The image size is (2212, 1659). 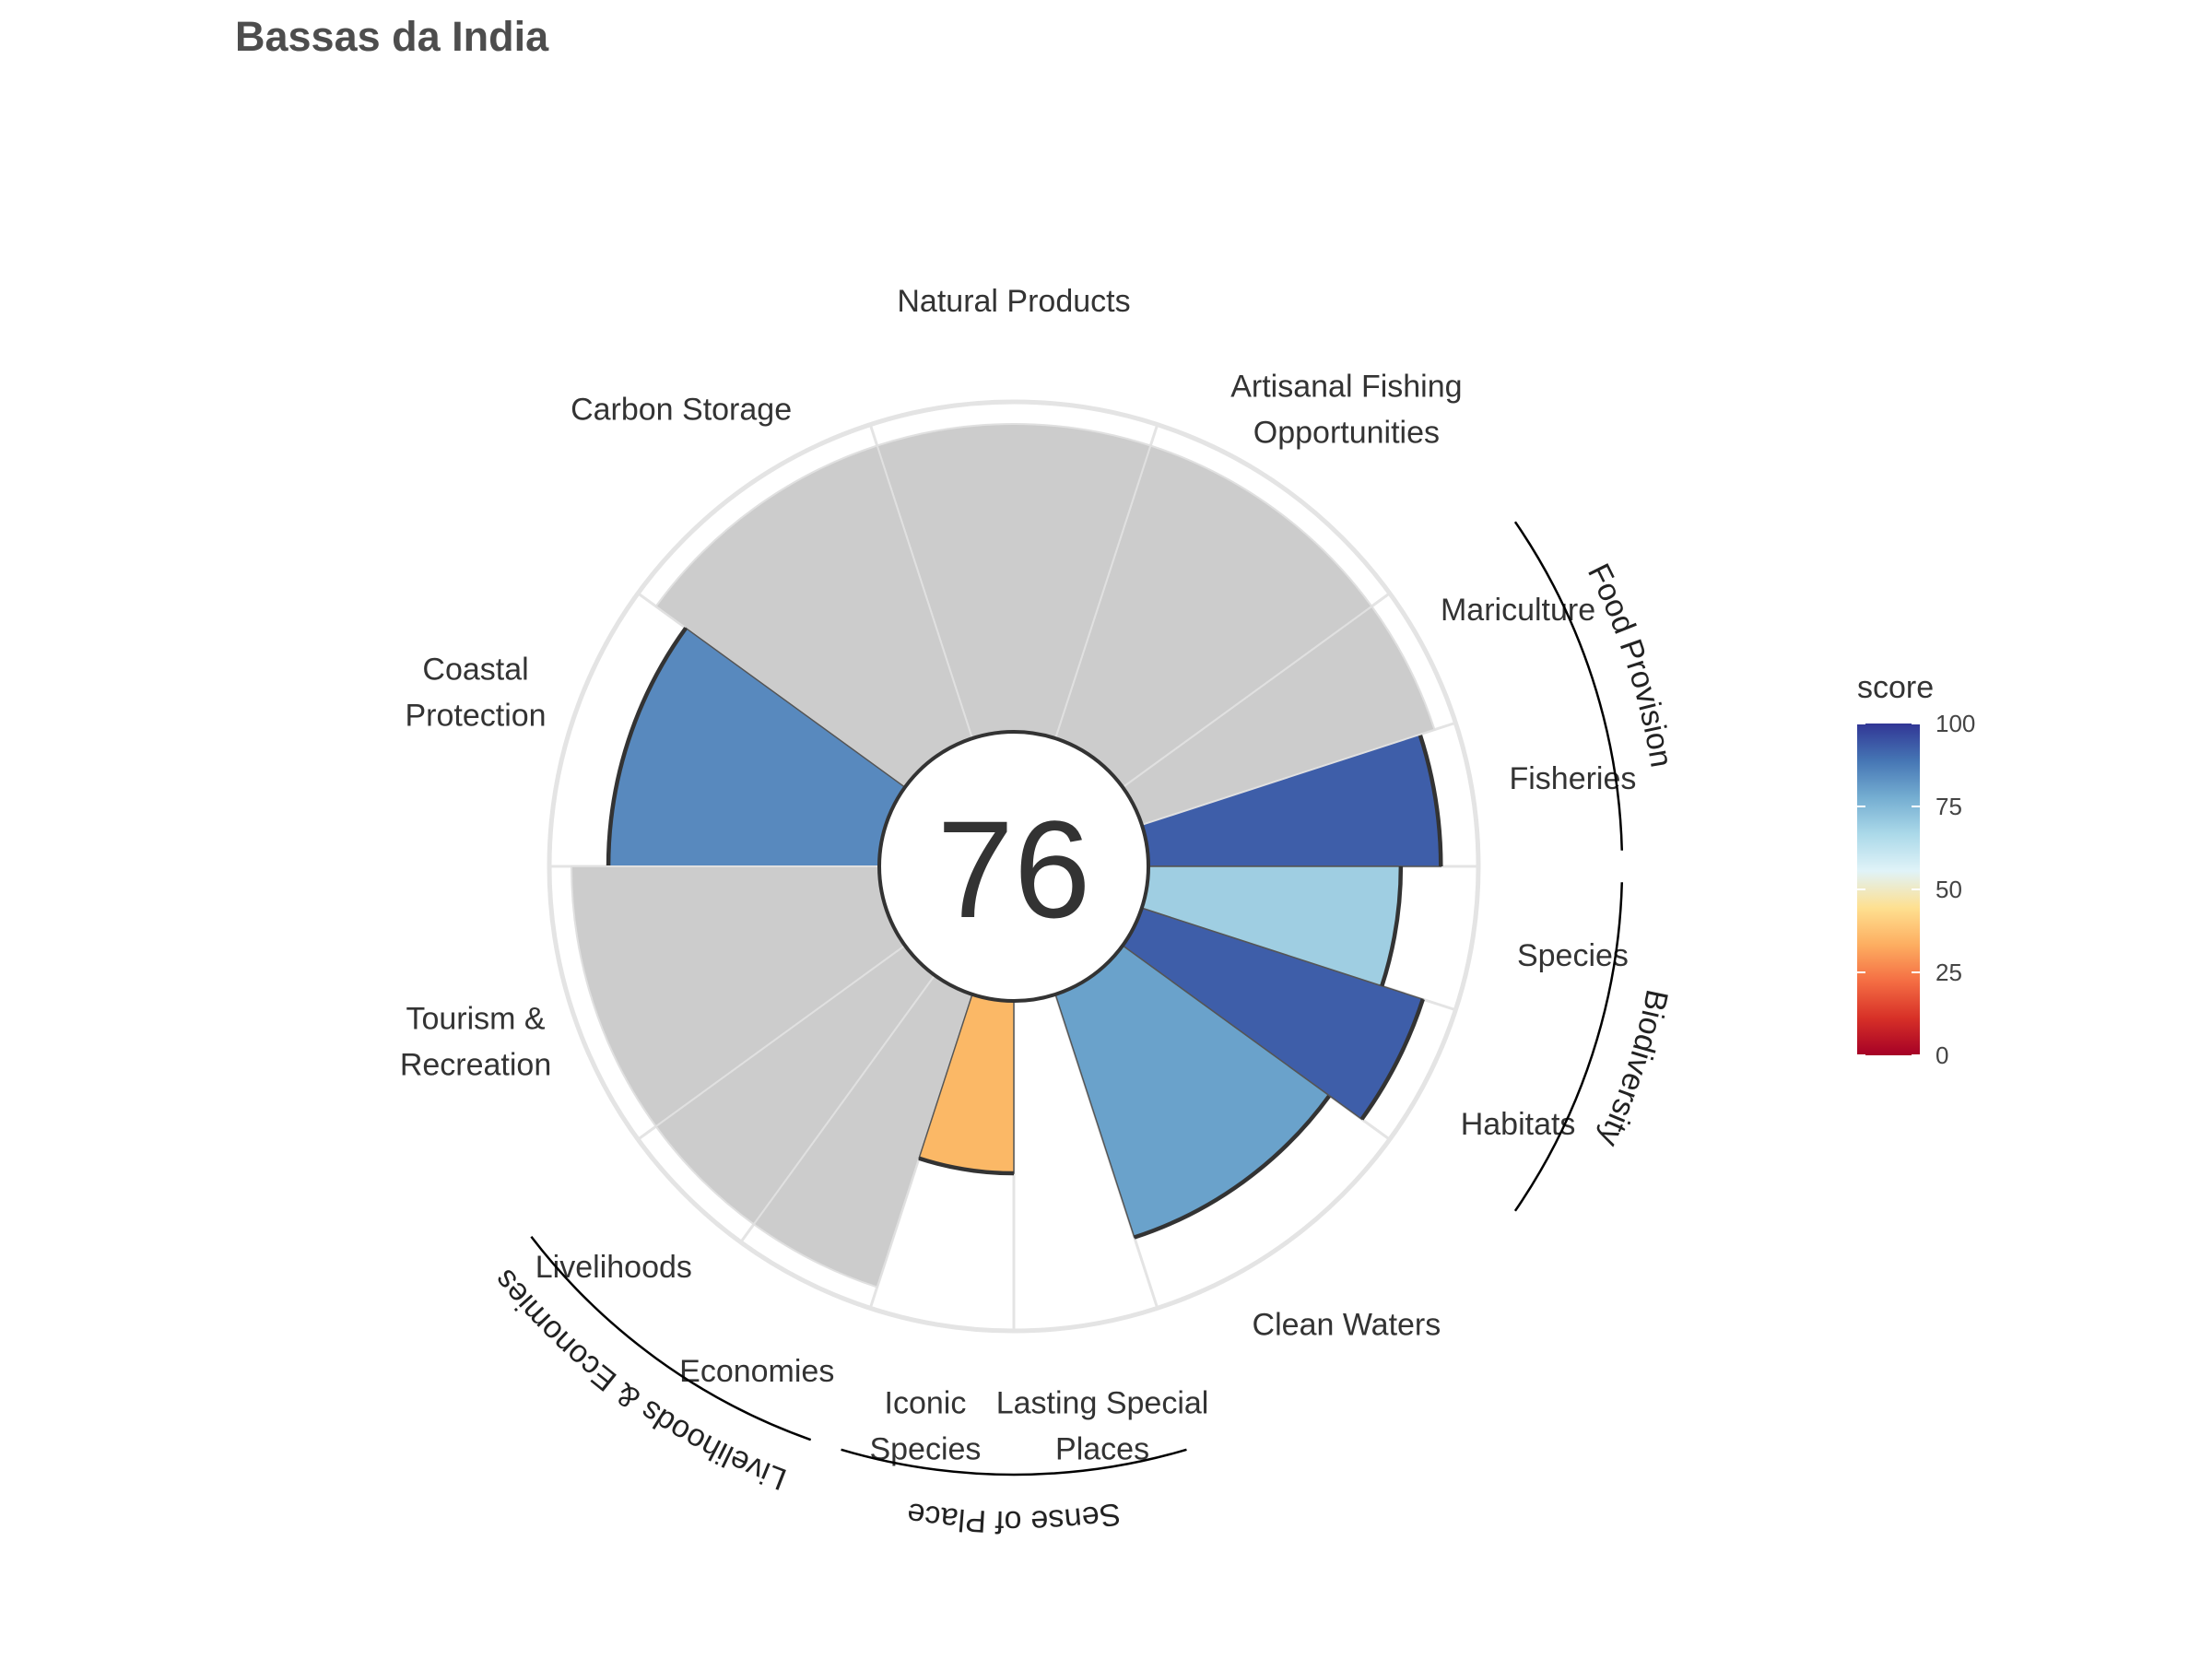 I want to click on group-label-0: Food Provision, so click(x=1630, y=665).